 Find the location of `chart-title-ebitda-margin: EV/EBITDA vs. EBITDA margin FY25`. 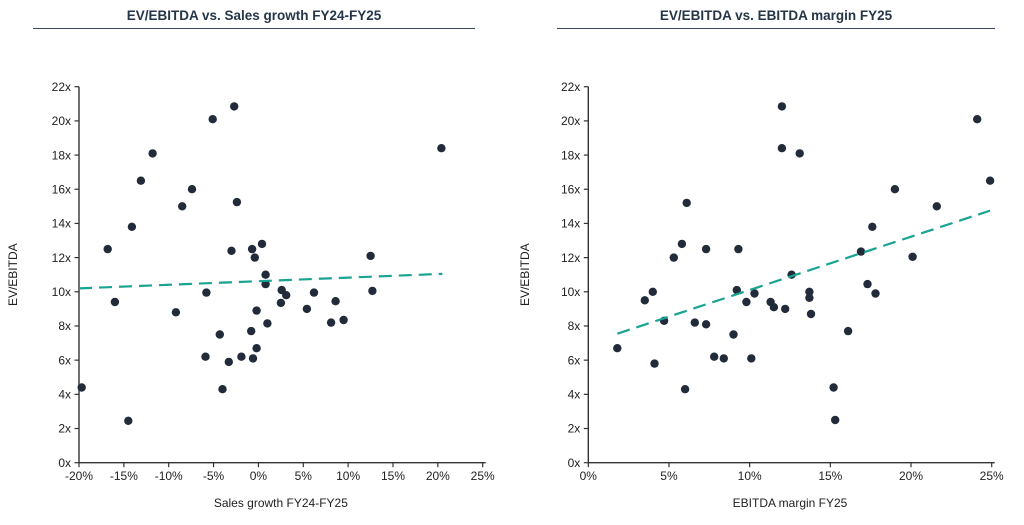

chart-title-ebitda-margin: EV/EBITDA vs. EBITDA margin FY25 is located at coordinates (776, 15).